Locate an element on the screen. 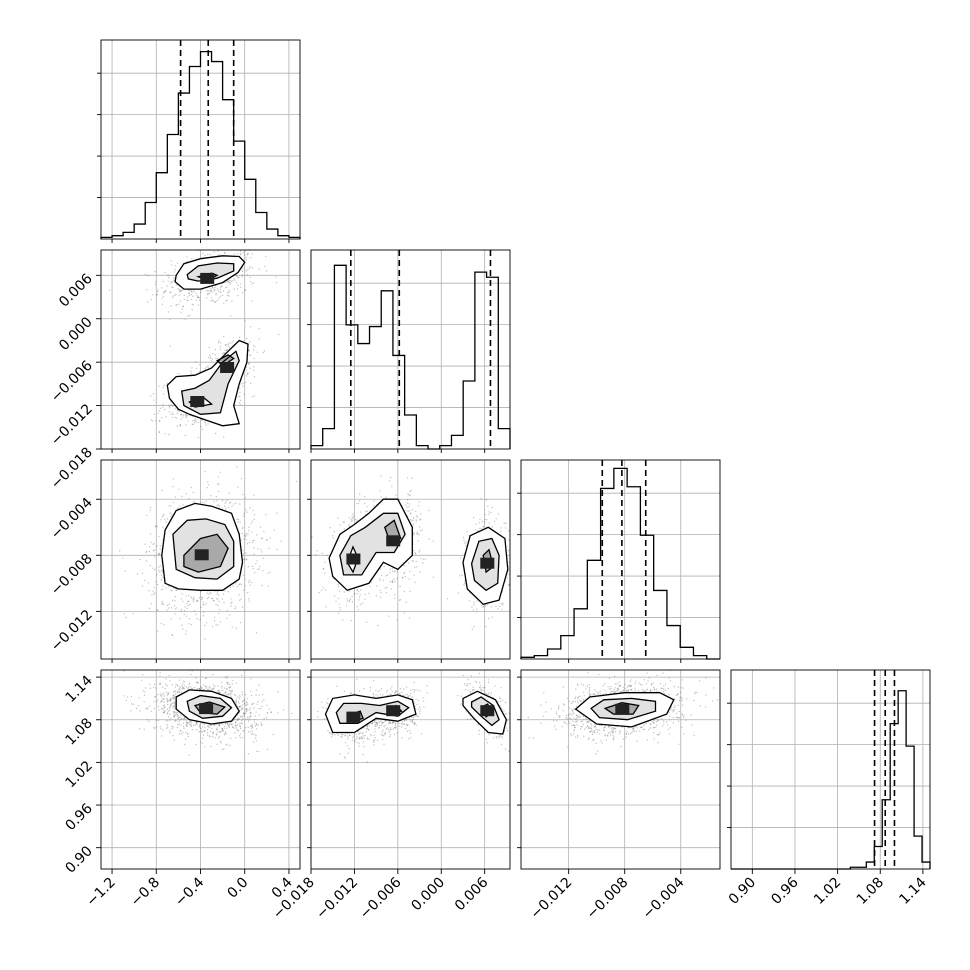 The image size is (970, 970). y-tick-label: 0.000 is located at coordinates (76, 334).